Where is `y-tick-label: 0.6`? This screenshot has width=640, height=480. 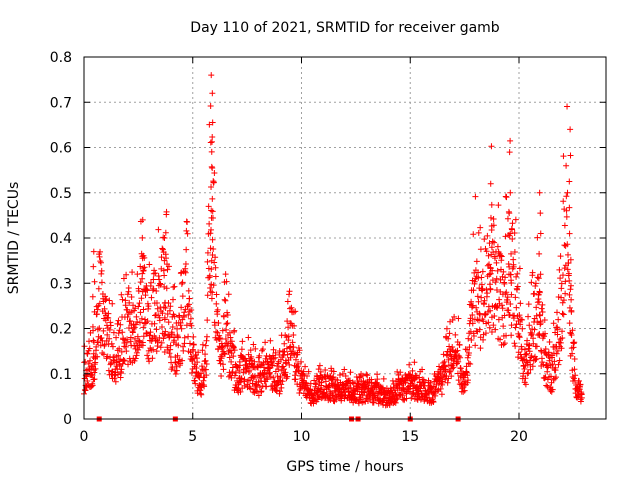 y-tick-label: 0.6 is located at coordinates (61, 149).